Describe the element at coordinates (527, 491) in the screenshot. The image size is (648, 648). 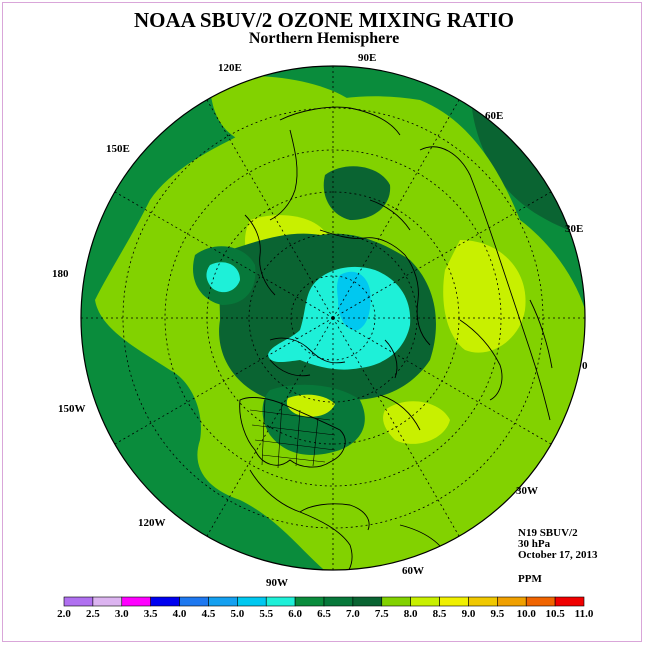
I see `lon-label-30w: 30W` at that location.